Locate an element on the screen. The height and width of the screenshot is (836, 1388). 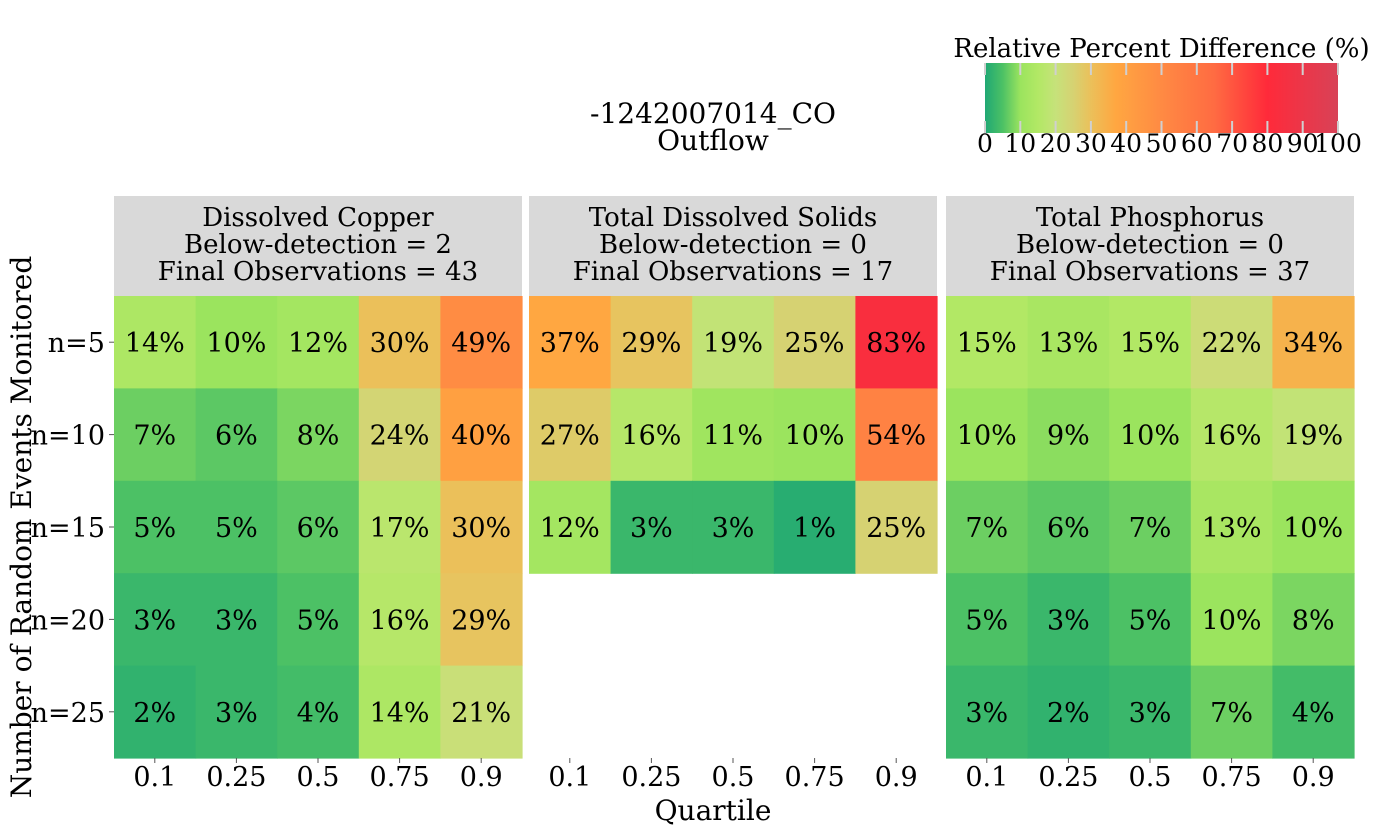
cell-value-label: 13% is located at coordinates (1232, 528).